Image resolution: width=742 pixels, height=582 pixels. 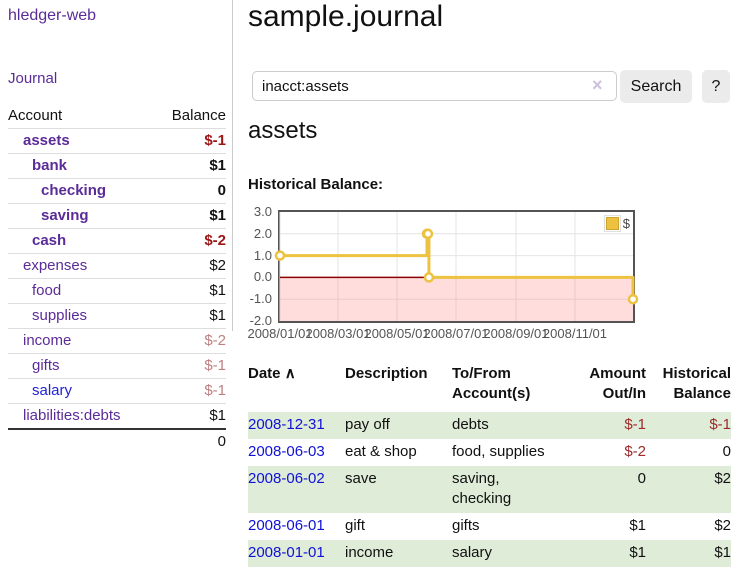 What do you see at coordinates (52, 390) in the screenshot?
I see `account-link-salary: salary` at bounding box center [52, 390].